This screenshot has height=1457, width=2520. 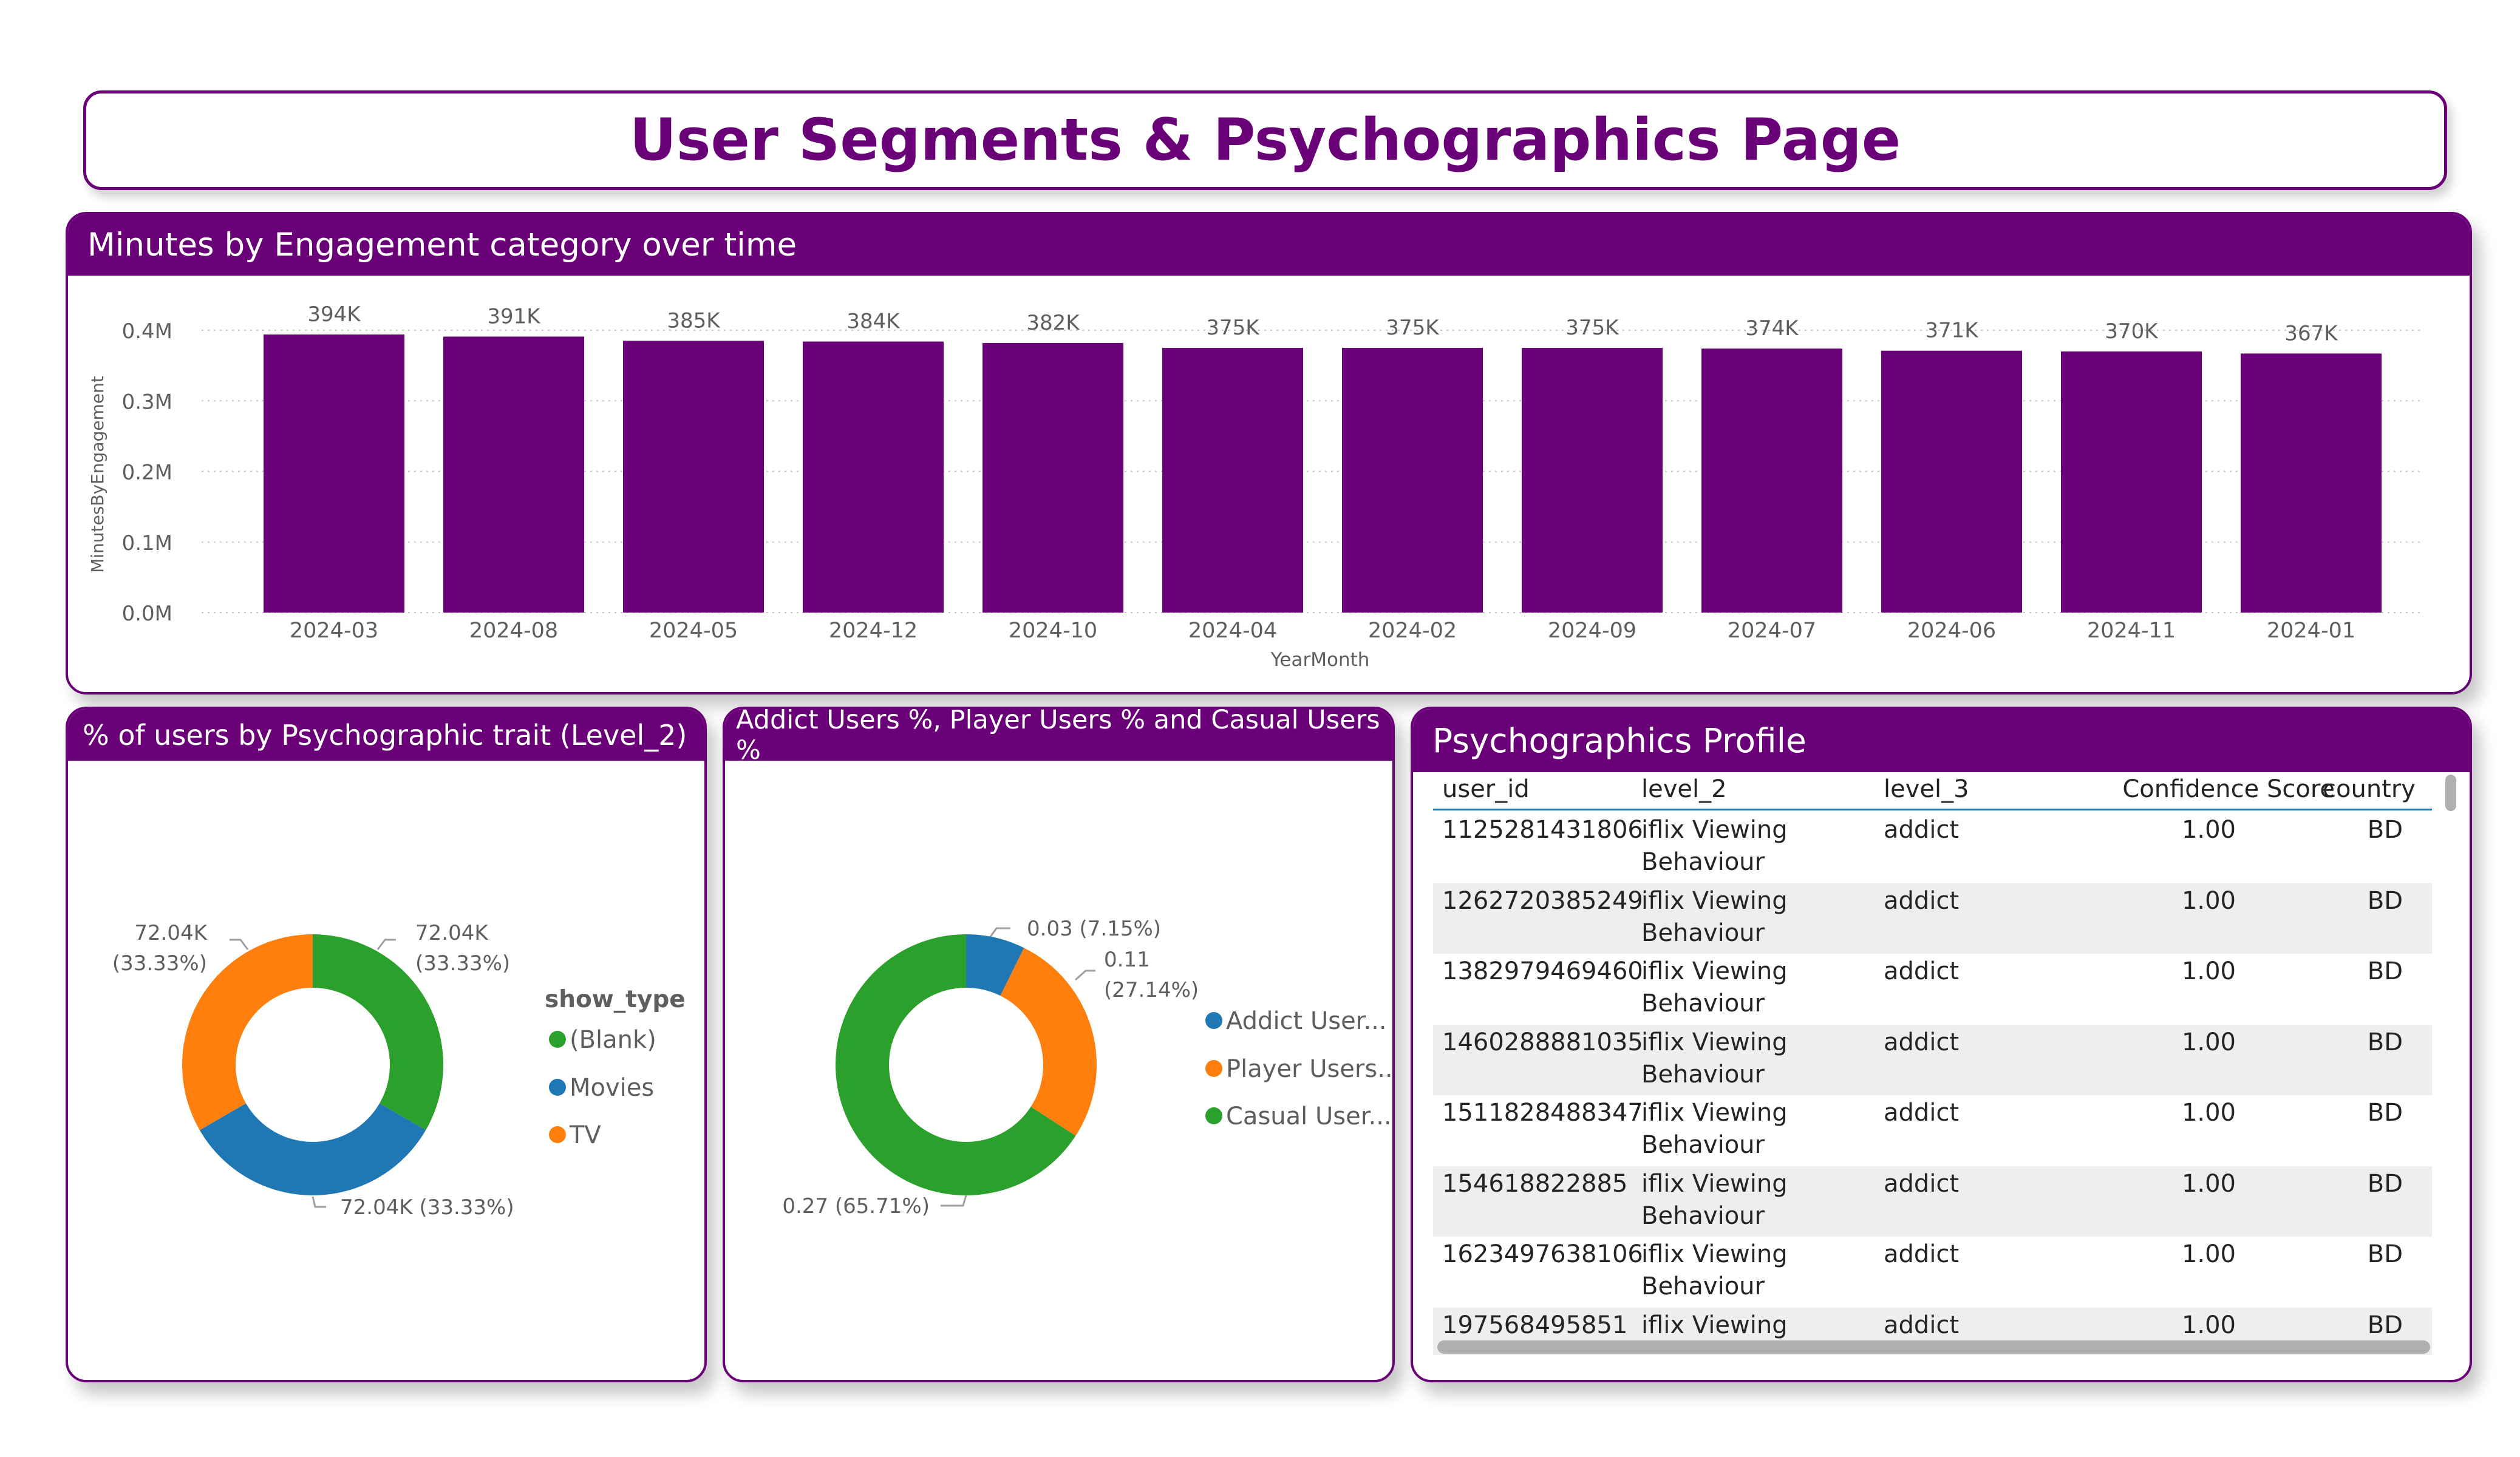 What do you see at coordinates (2131, 631) in the screenshot?
I see `x-tick-label: 2024-11` at bounding box center [2131, 631].